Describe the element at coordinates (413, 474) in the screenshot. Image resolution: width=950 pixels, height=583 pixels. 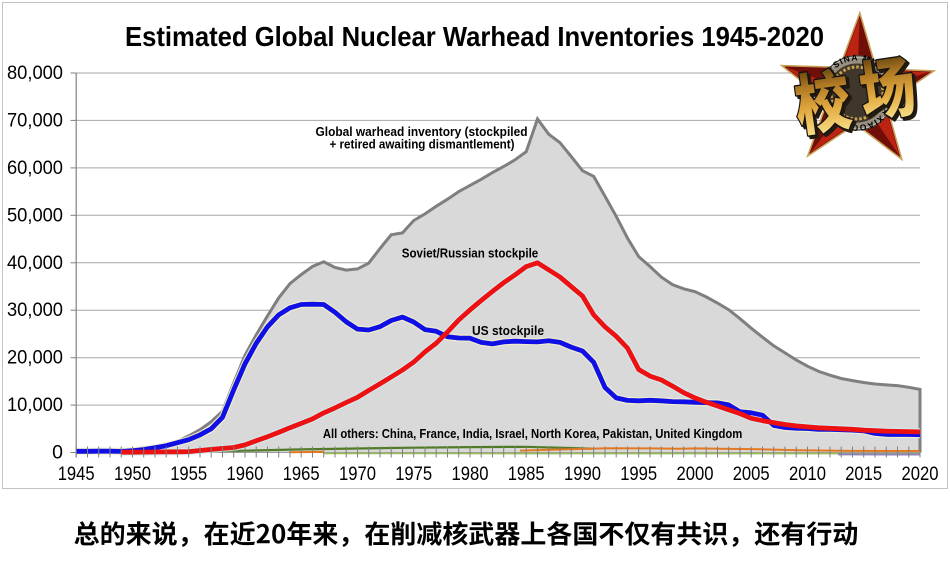
I see `svg-text: 1975` at that location.